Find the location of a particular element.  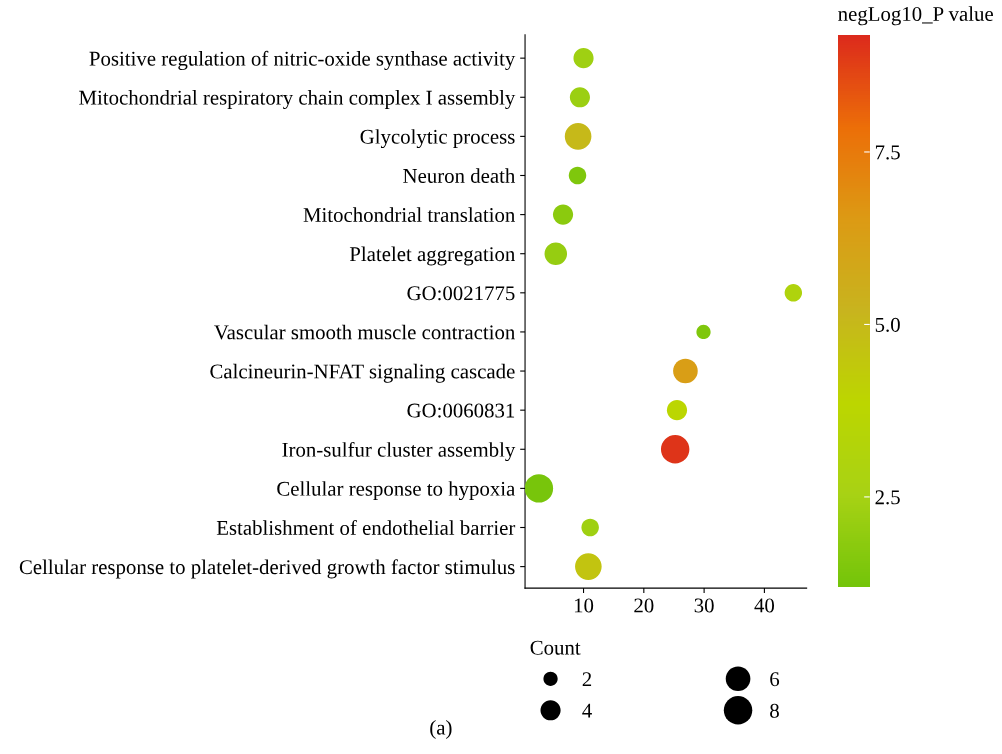

x-tick-label: 40 is located at coordinates (764, 605).